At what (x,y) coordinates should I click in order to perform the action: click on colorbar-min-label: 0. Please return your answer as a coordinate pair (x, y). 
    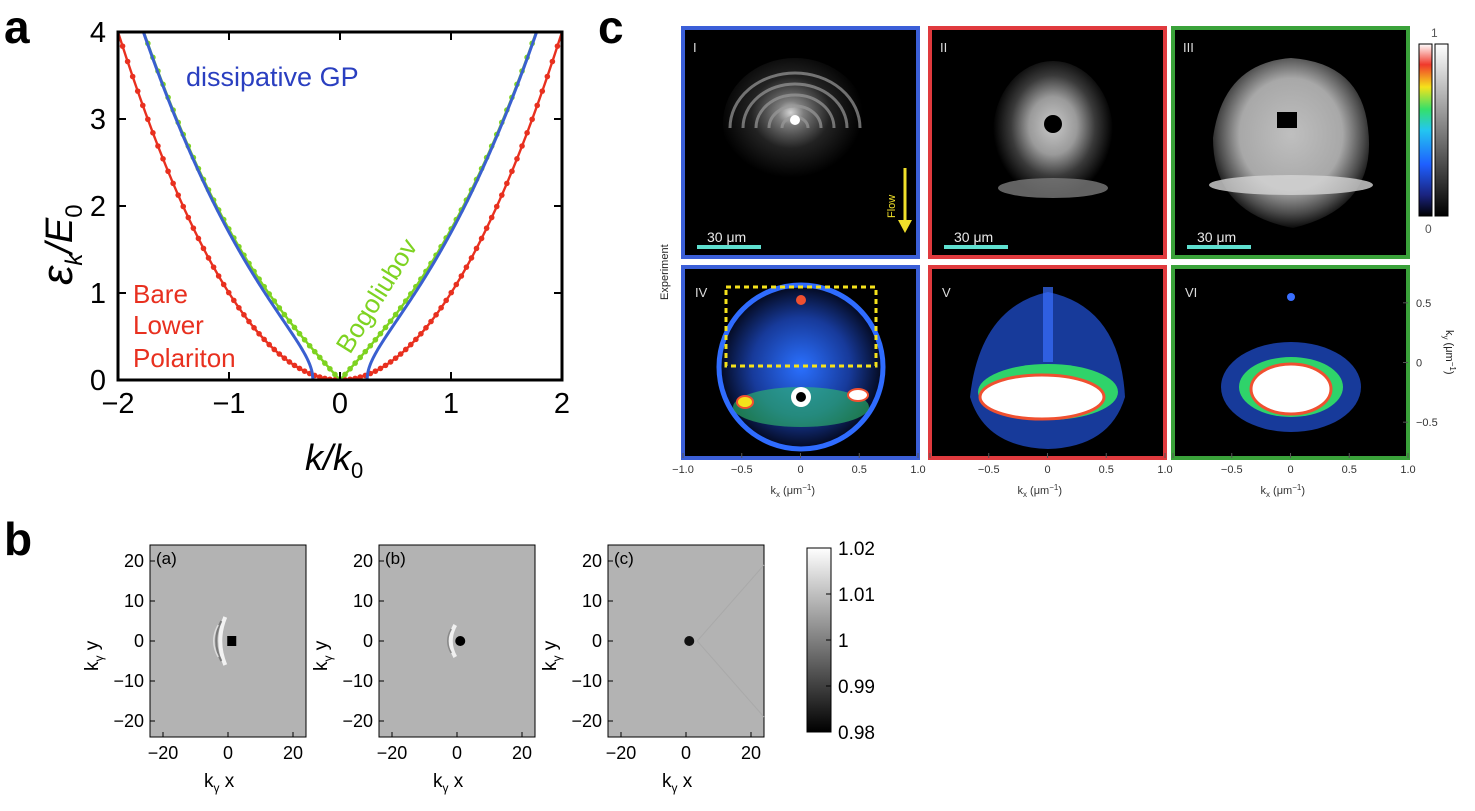
    Looking at the image, I should click on (1428, 229).